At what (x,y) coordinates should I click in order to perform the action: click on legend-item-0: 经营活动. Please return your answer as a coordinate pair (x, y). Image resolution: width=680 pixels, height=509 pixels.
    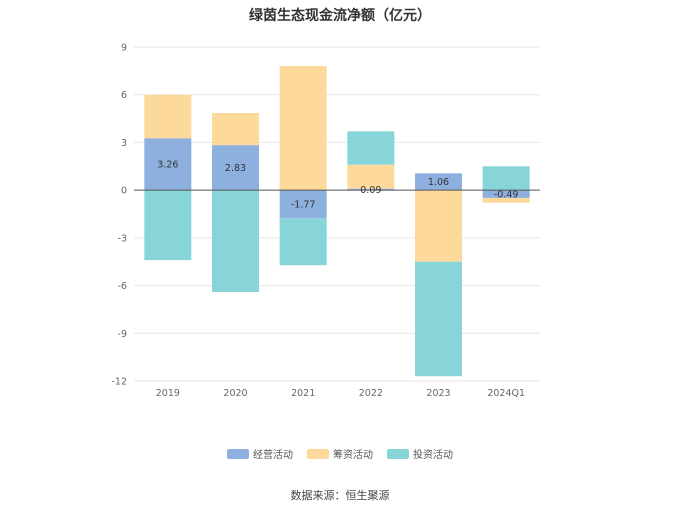
    Looking at the image, I should click on (260, 453).